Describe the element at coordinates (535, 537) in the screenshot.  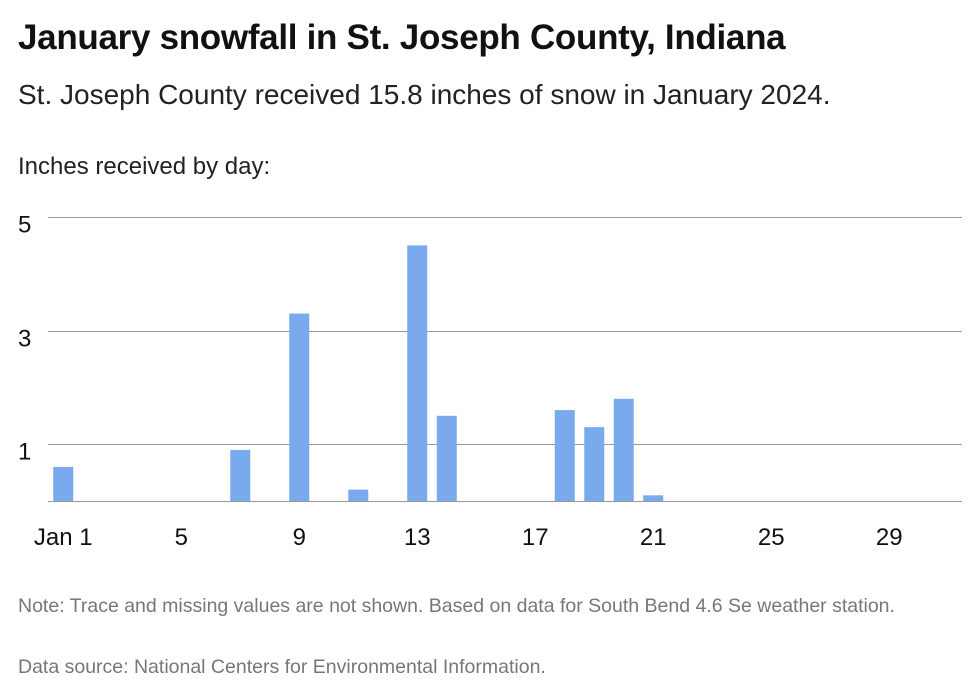
I see `x-tick-label: 17` at that location.